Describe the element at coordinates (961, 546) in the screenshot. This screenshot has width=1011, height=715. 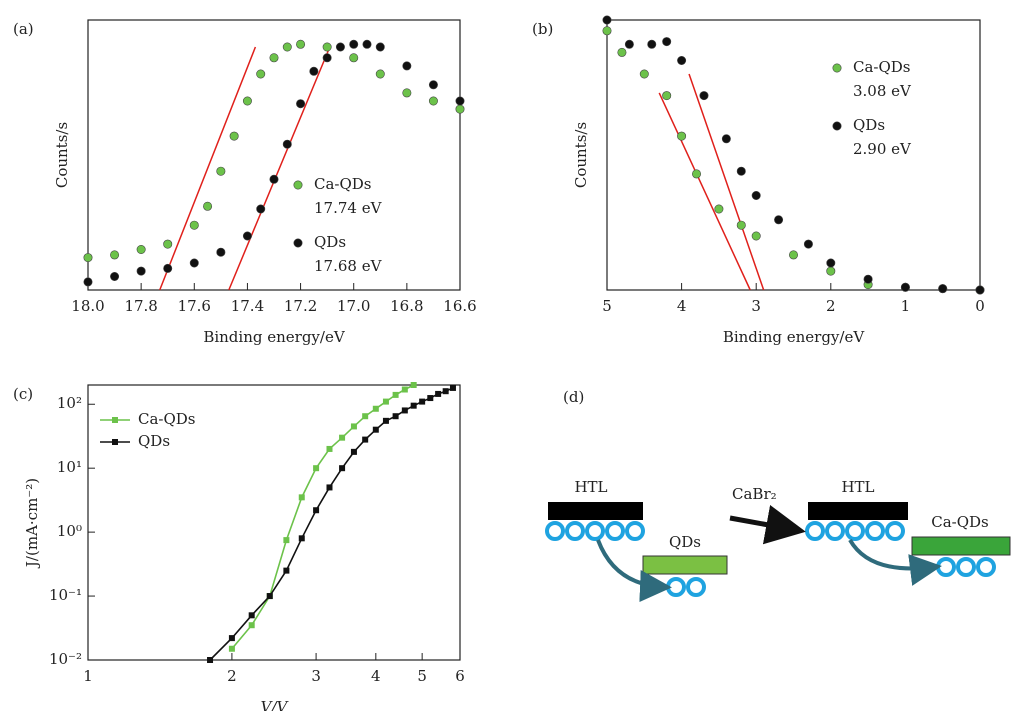
I see `qd-layer` at that location.